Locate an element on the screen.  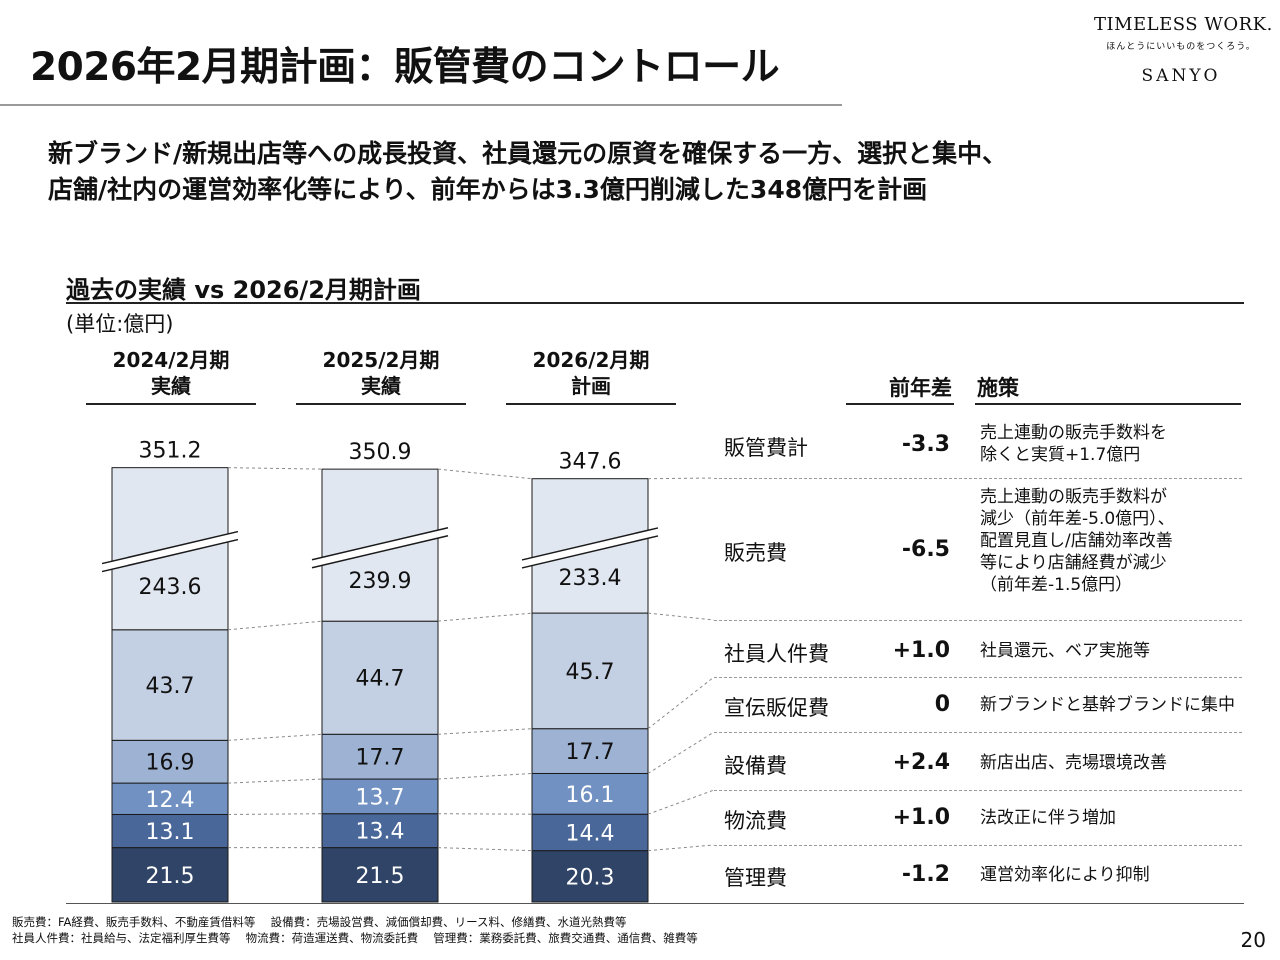
data-label: 14.4 is located at coordinates (590, 833).